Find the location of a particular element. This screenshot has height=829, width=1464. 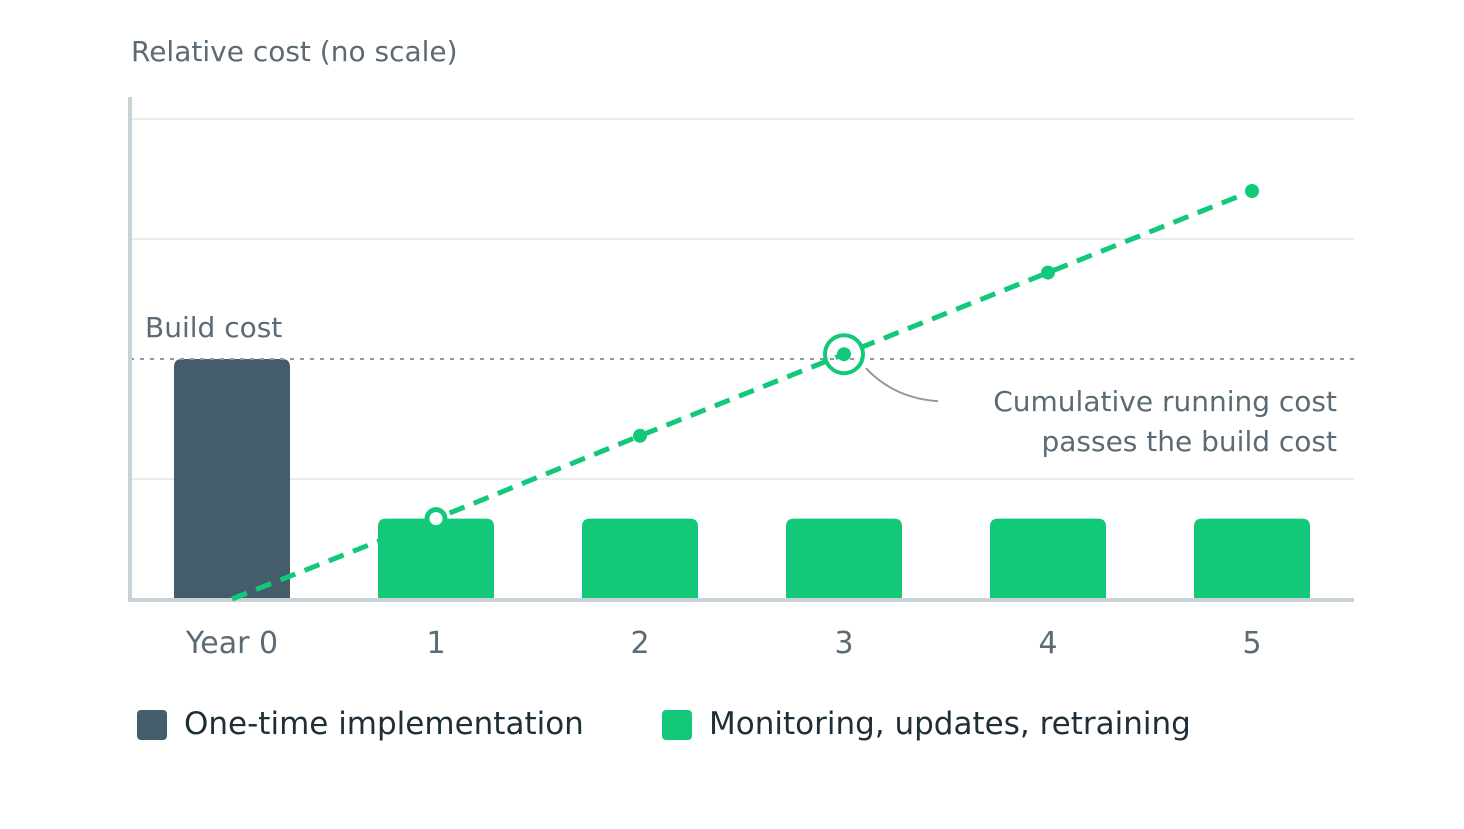

annotation-leader is located at coordinates (902, 385).